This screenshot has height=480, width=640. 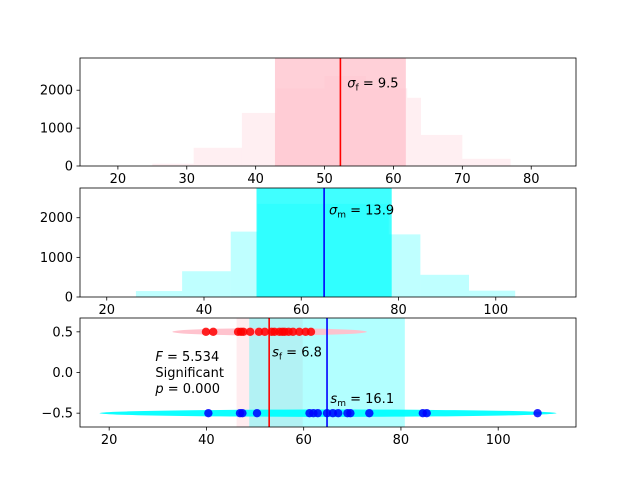 What do you see at coordinates (302, 353) in the screenshot?
I see `sd-label-f-part-2: = 6.8` at bounding box center [302, 353].